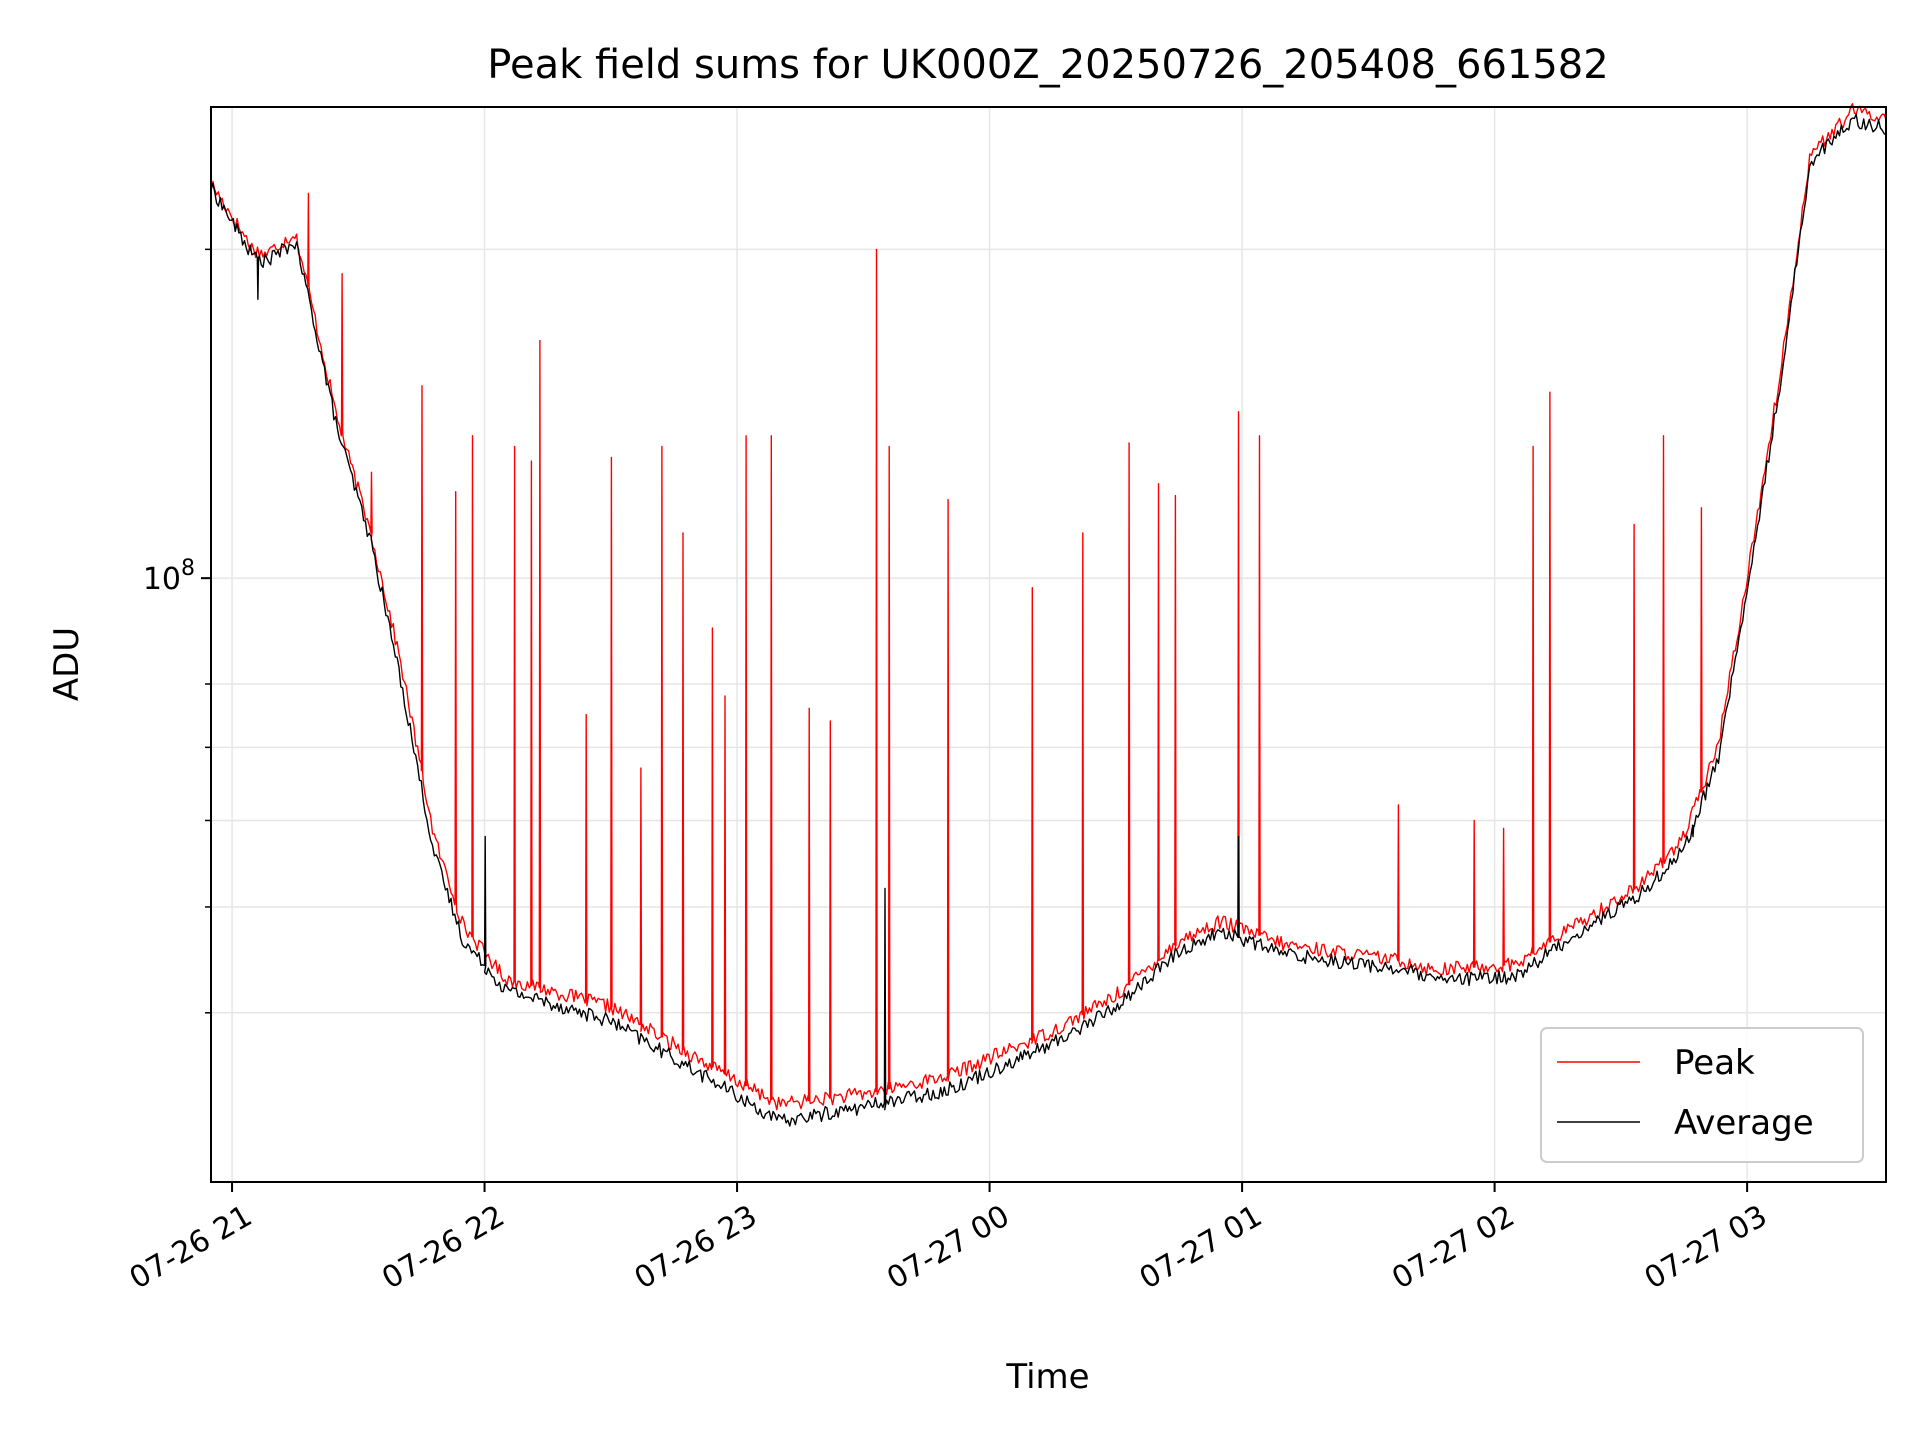  Describe the element at coordinates (1744, 1123) in the screenshot. I see `legend-label-average: Average` at that location.